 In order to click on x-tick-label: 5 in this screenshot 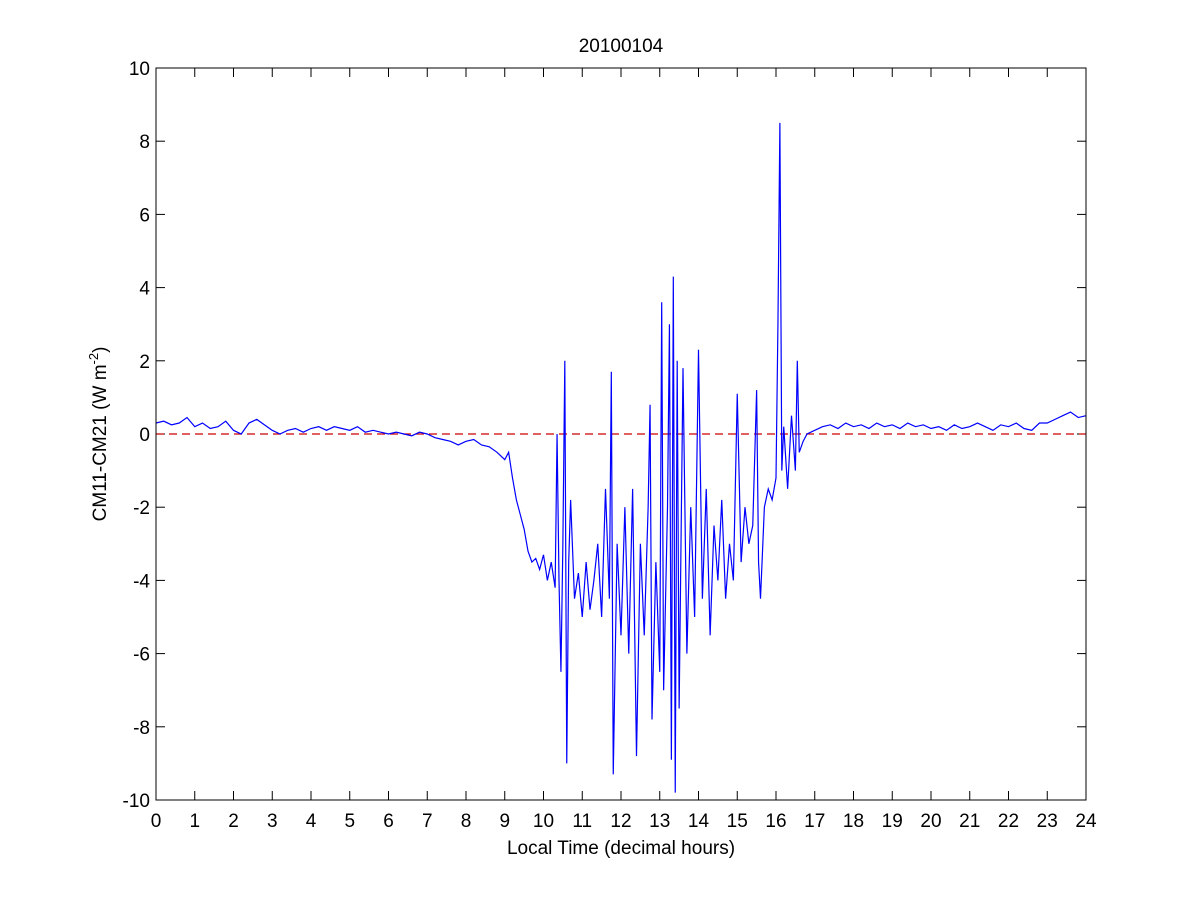, I will do `click(349, 821)`.